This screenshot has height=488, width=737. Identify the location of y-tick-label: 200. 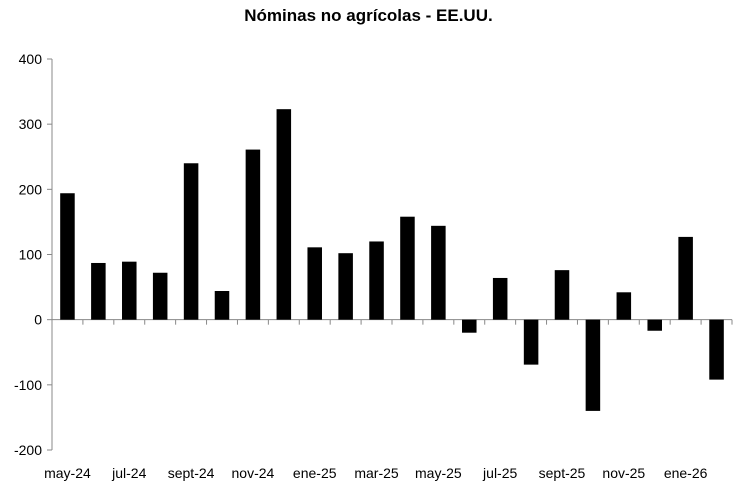
(31, 189).